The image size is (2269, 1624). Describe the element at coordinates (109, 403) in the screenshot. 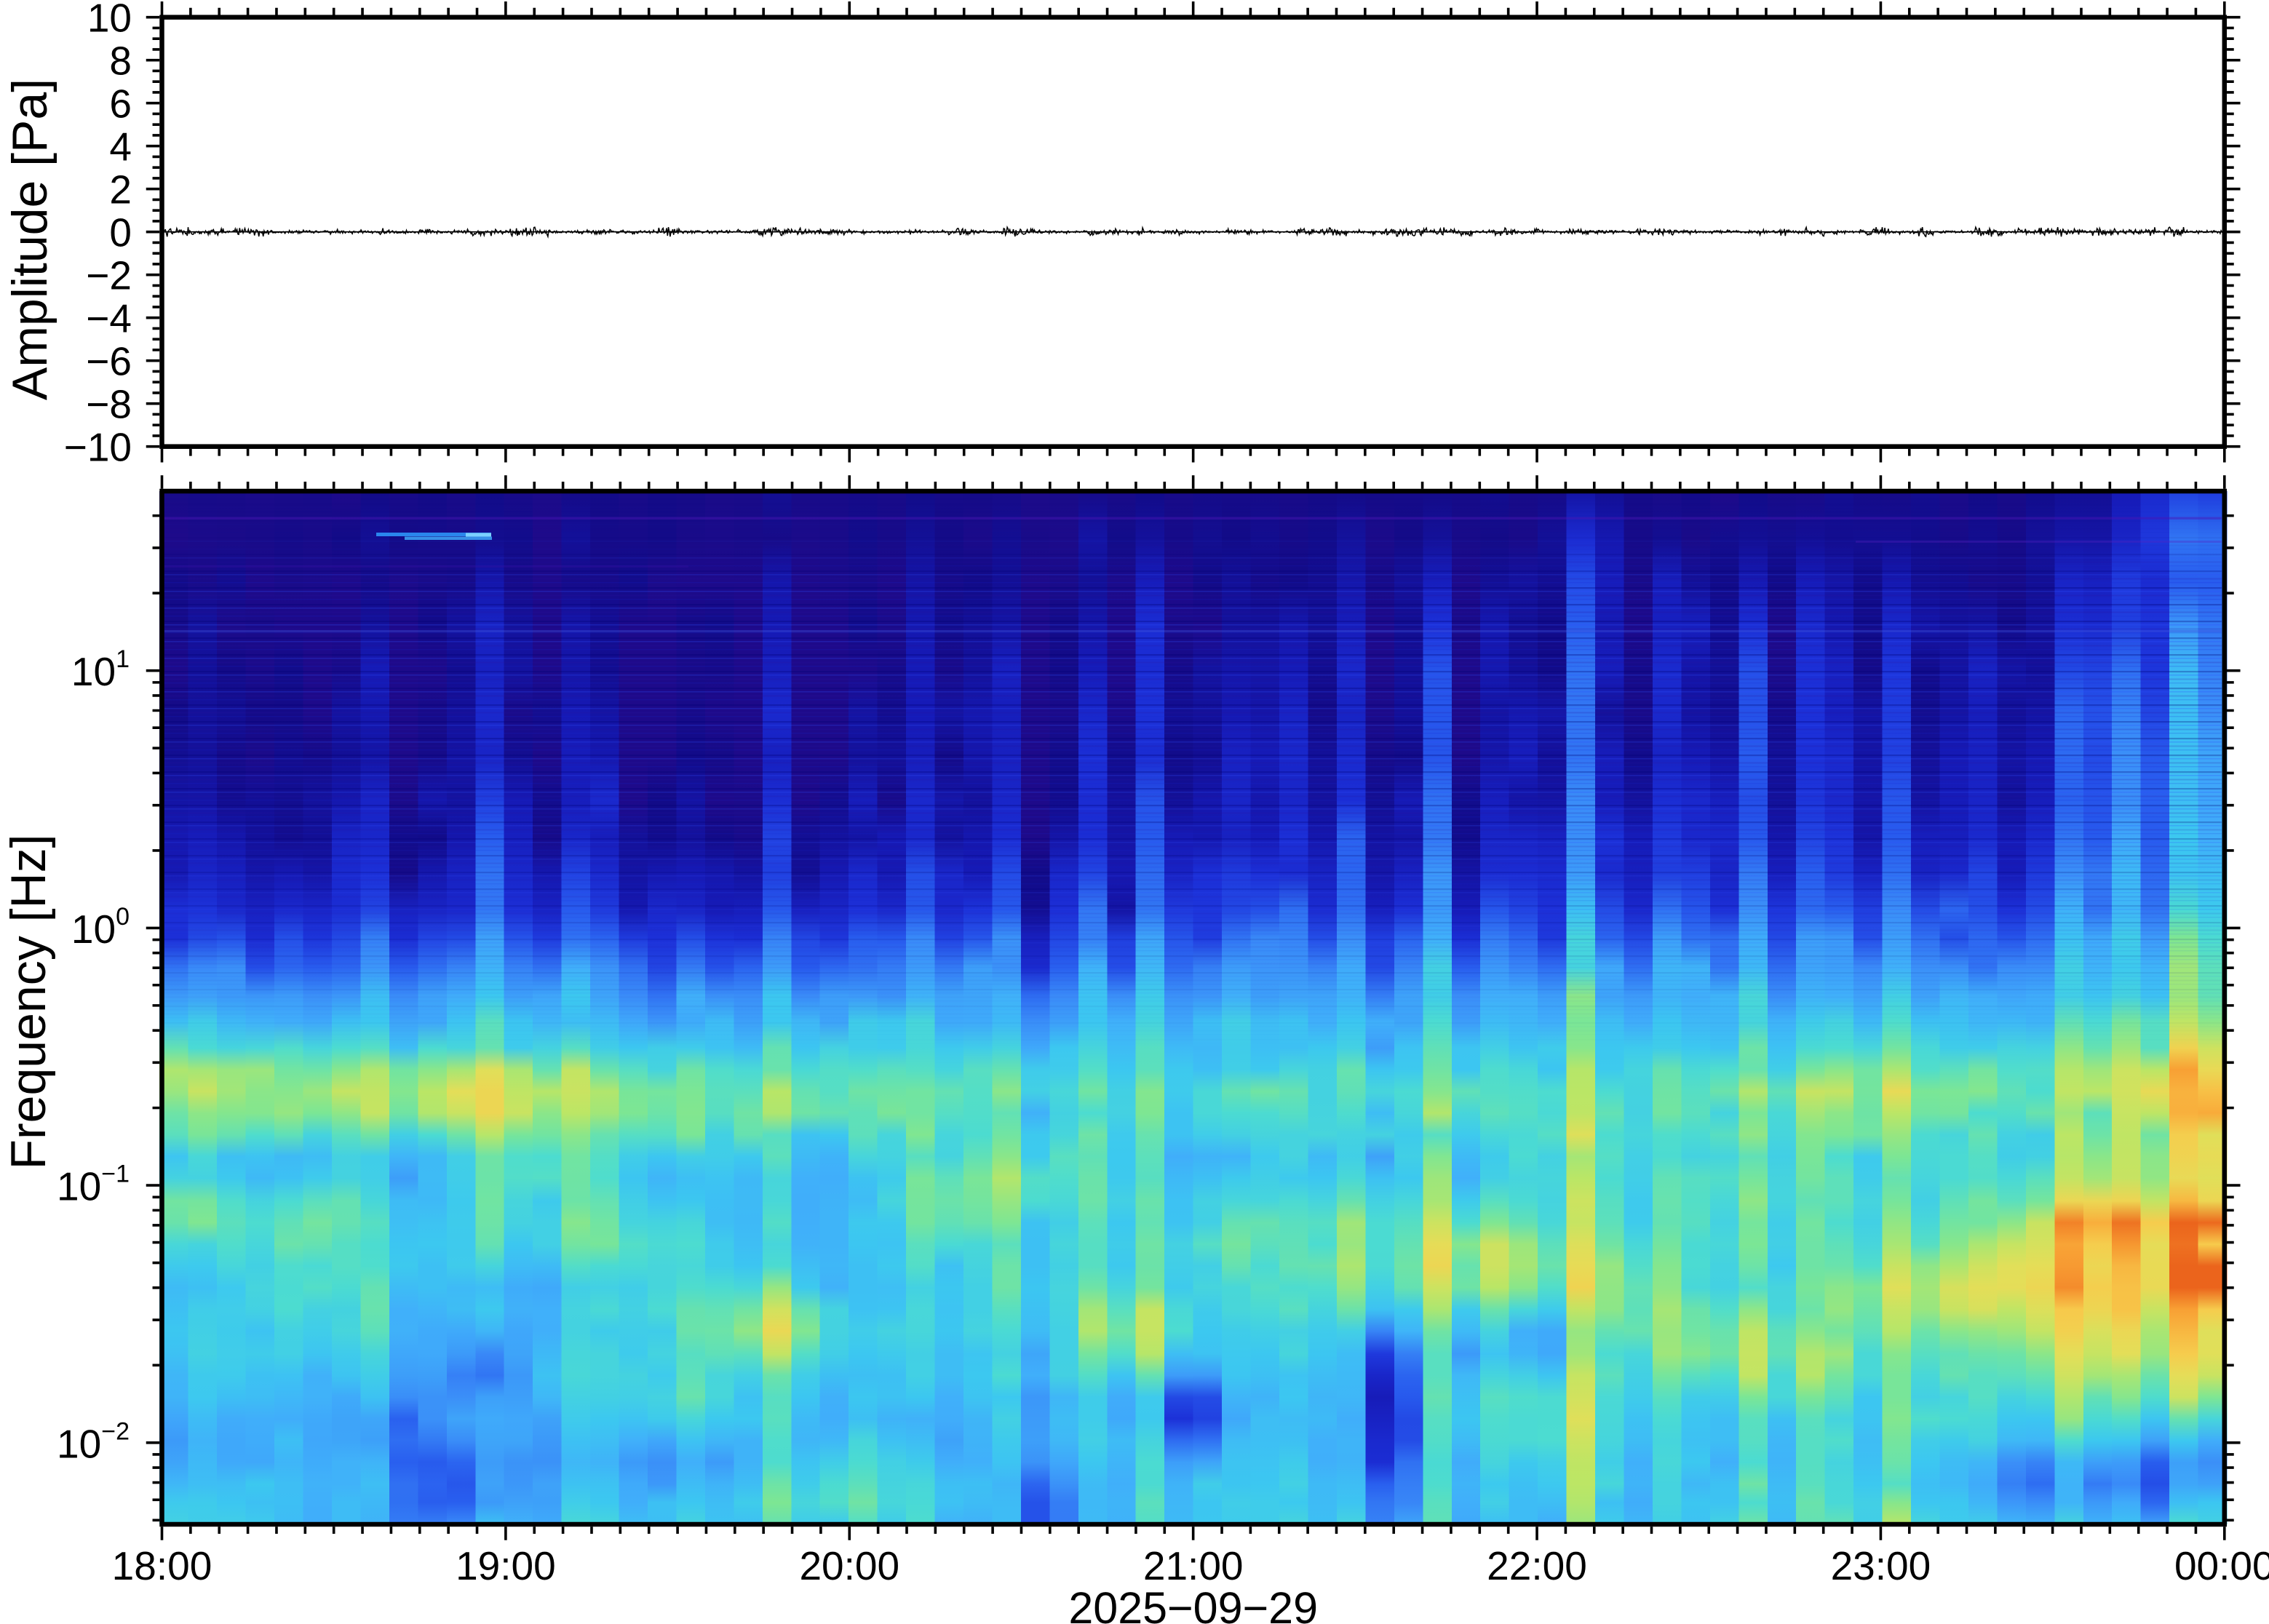

I see `svg-text: −8` at that location.